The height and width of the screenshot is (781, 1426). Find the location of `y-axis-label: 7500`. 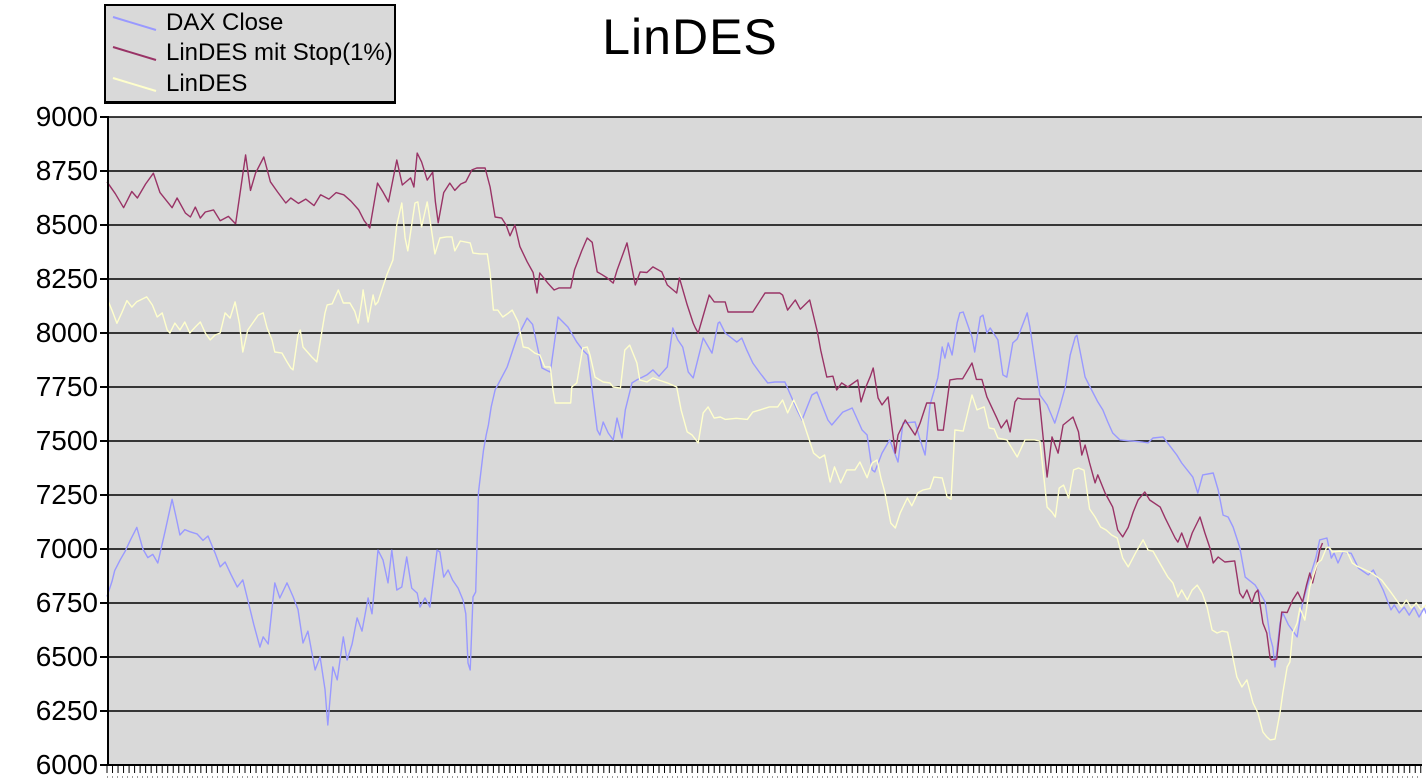

y-axis-label: 7500 is located at coordinates (66, 440).